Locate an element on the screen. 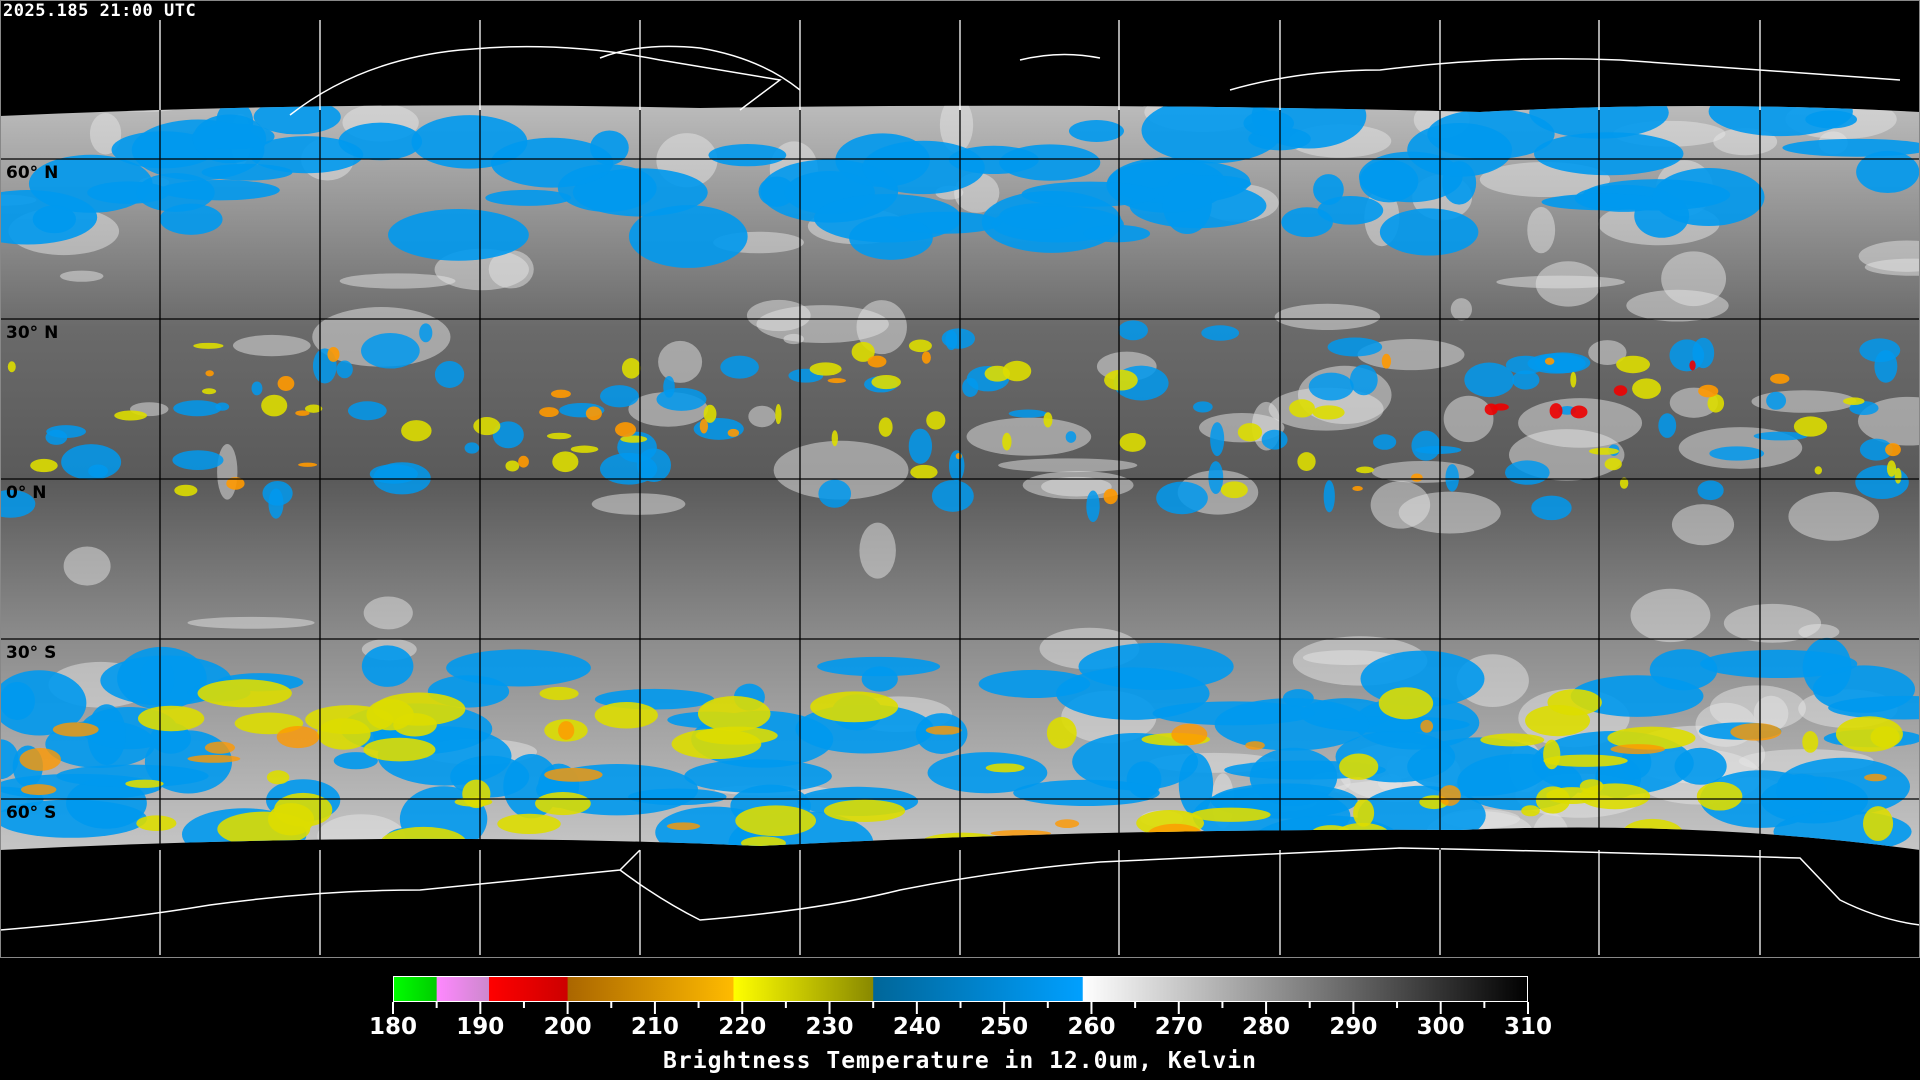  colorbar-tick-label: 310 is located at coordinates (1528, 1027).